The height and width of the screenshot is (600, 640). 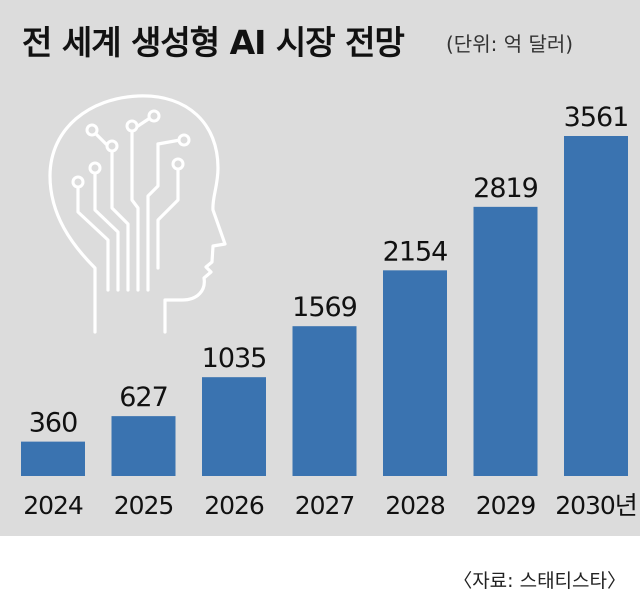 I want to click on source-credit: 〈자료: 스태티스타〉, so click(x=539, y=581).